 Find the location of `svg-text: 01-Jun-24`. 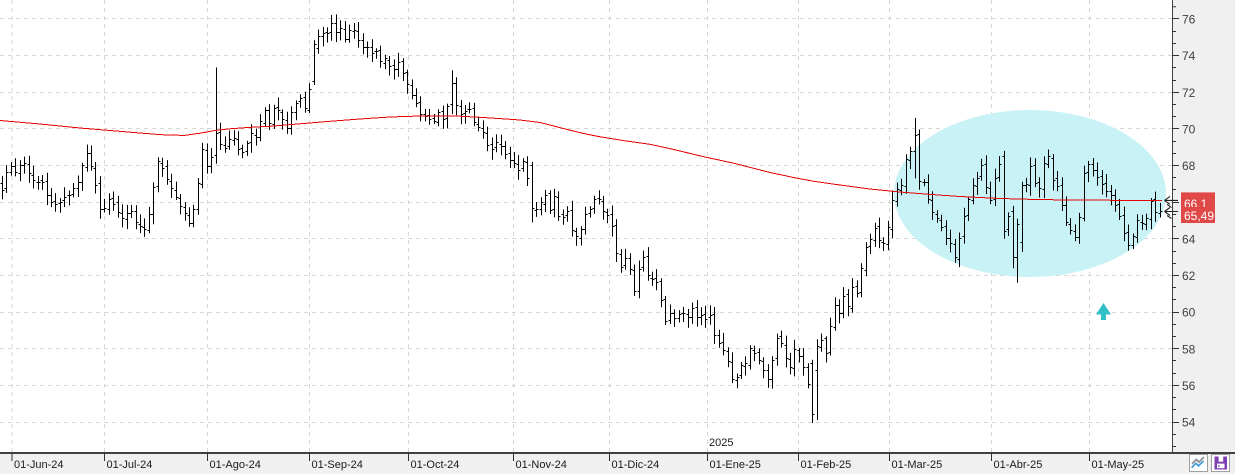

svg-text: 01-Jun-24 is located at coordinates (39, 465).